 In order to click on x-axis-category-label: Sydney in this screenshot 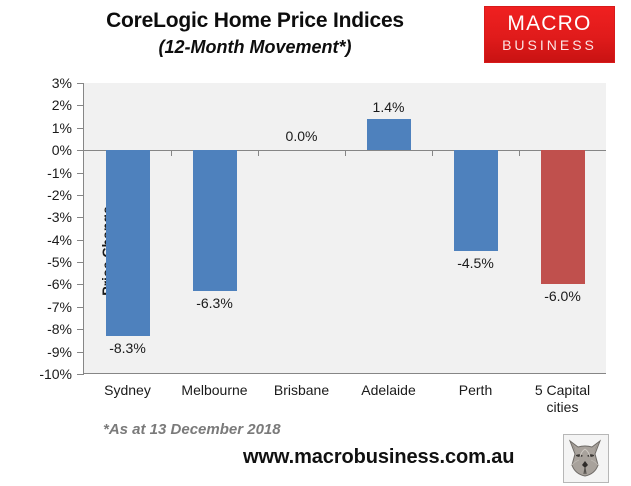, I will do `click(127, 390)`.